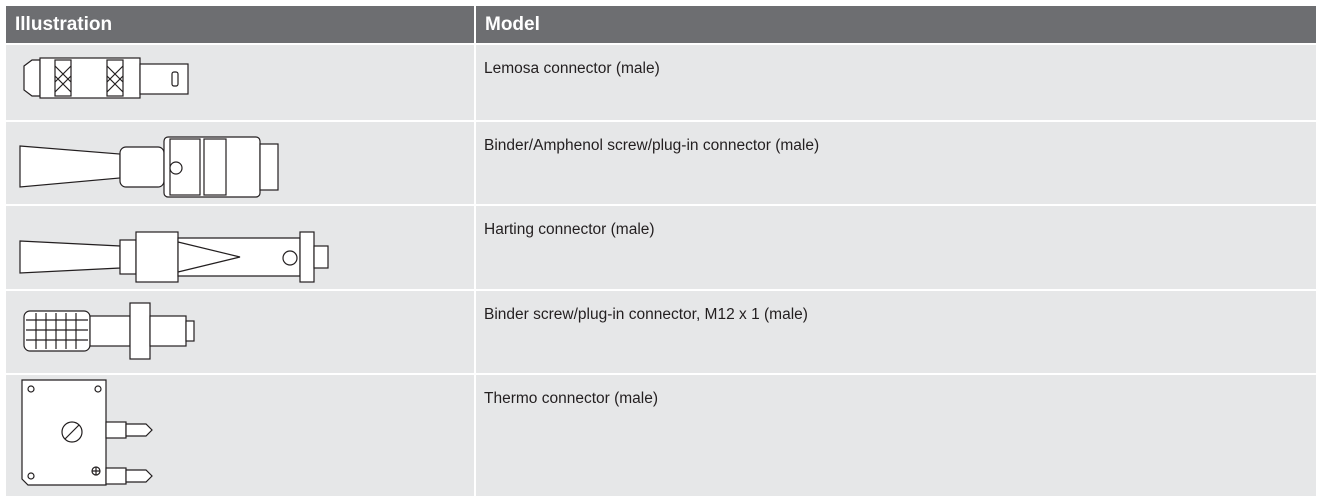 This screenshot has width=1322, height=498. What do you see at coordinates (87, 432) in the screenshot?
I see `thermo-icon` at bounding box center [87, 432].